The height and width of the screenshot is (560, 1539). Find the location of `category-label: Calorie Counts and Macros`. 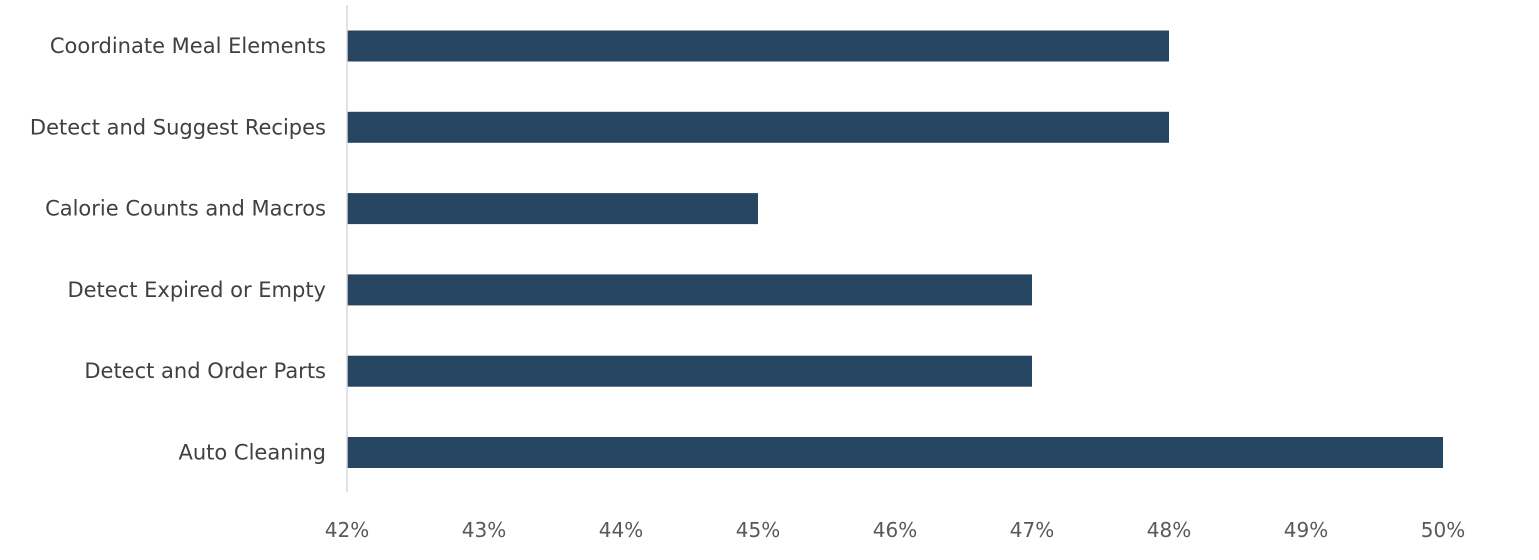

category-label: Calorie Counts and Macros is located at coordinates (185, 209).